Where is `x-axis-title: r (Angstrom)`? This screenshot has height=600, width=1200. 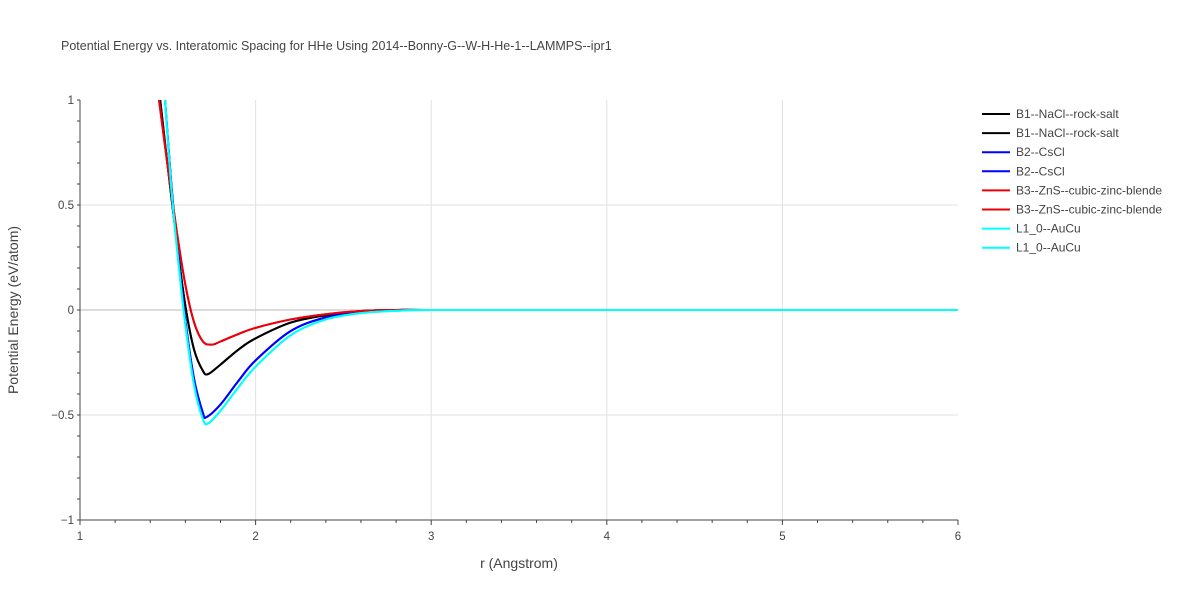
x-axis-title: r (Angstrom) is located at coordinates (519, 563).